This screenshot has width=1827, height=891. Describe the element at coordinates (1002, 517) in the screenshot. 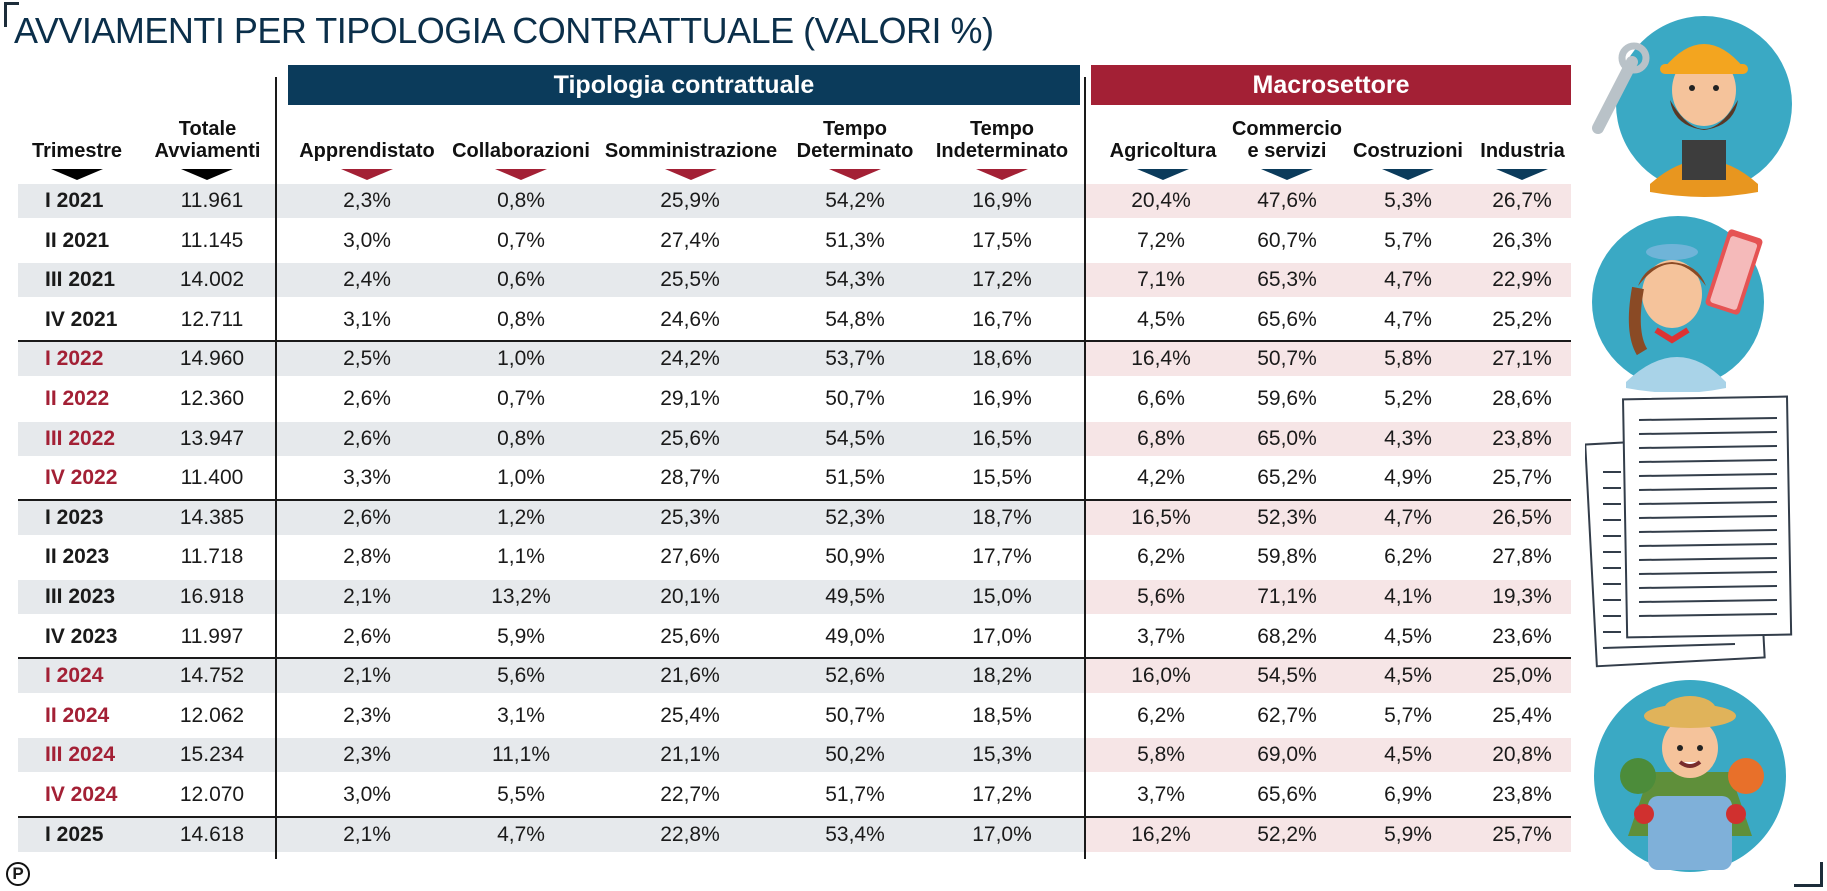

I see `table-cell: 18,7%` at that location.